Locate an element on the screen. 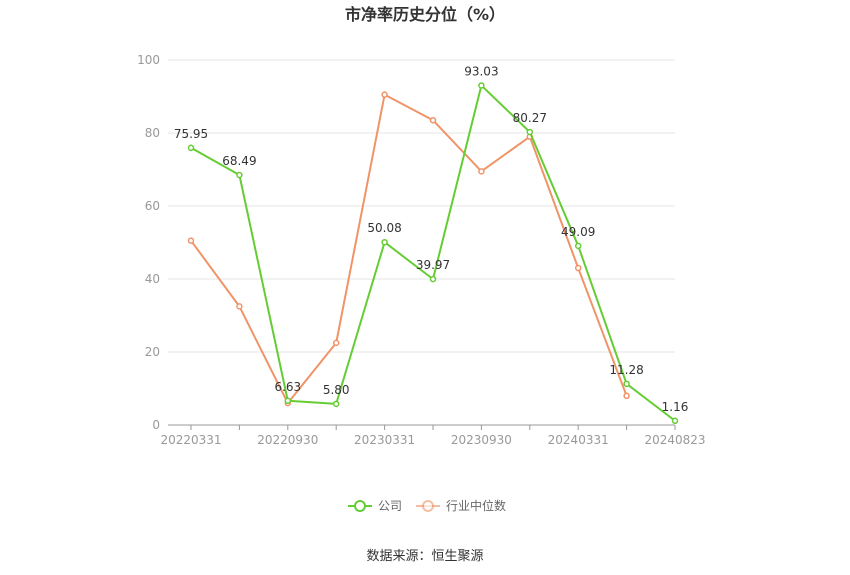 The image size is (850, 575). data-label: 50.08 is located at coordinates (384, 228).